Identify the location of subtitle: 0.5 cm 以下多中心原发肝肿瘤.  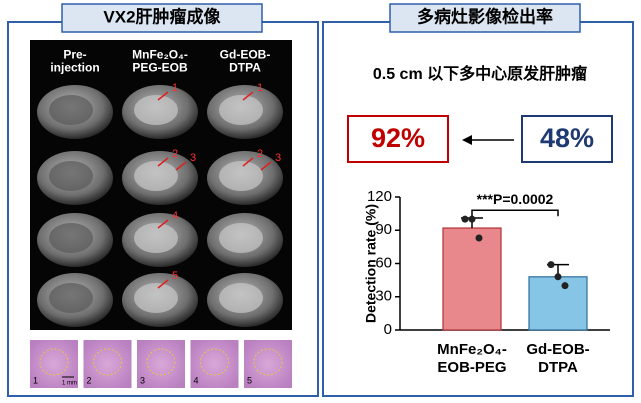
(480, 73).